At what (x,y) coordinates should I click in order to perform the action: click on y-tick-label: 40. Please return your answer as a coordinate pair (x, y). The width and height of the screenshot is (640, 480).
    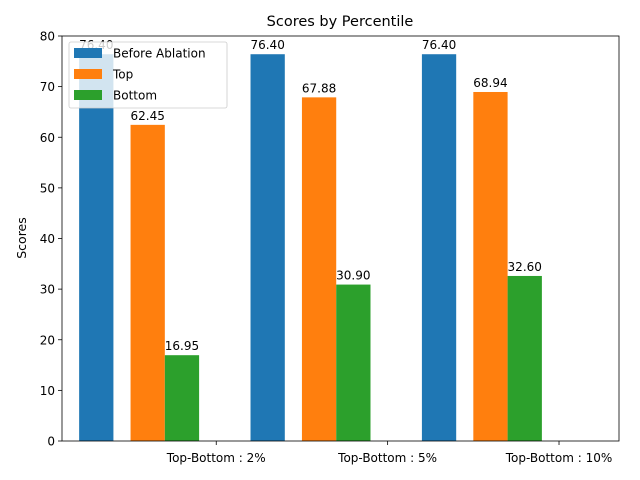
    Looking at the image, I should click on (47, 239).